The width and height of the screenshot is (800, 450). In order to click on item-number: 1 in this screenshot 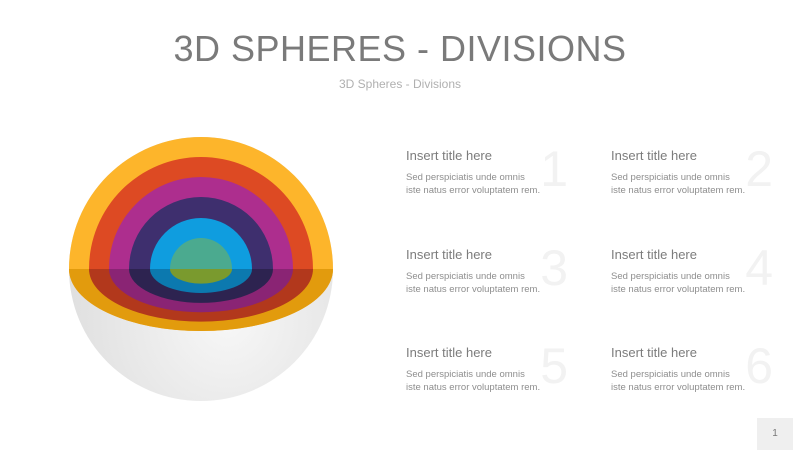, I will do `click(554, 169)`.